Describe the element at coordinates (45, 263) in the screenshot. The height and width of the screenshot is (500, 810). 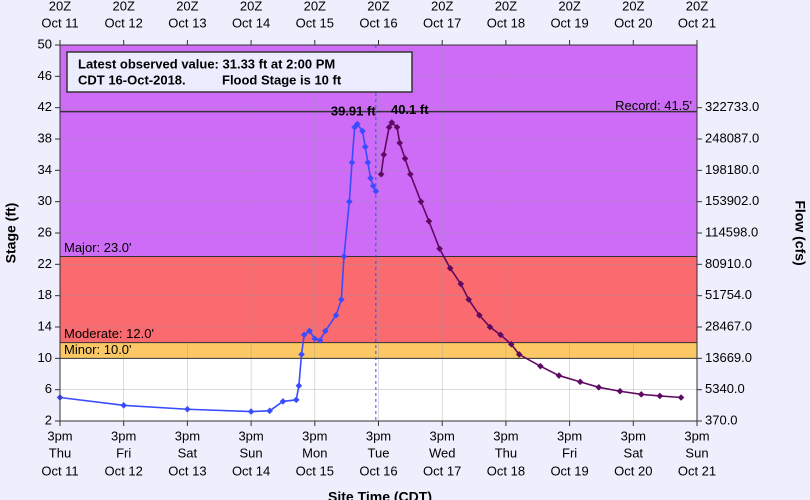
I see `y-tick-label: 22` at that location.